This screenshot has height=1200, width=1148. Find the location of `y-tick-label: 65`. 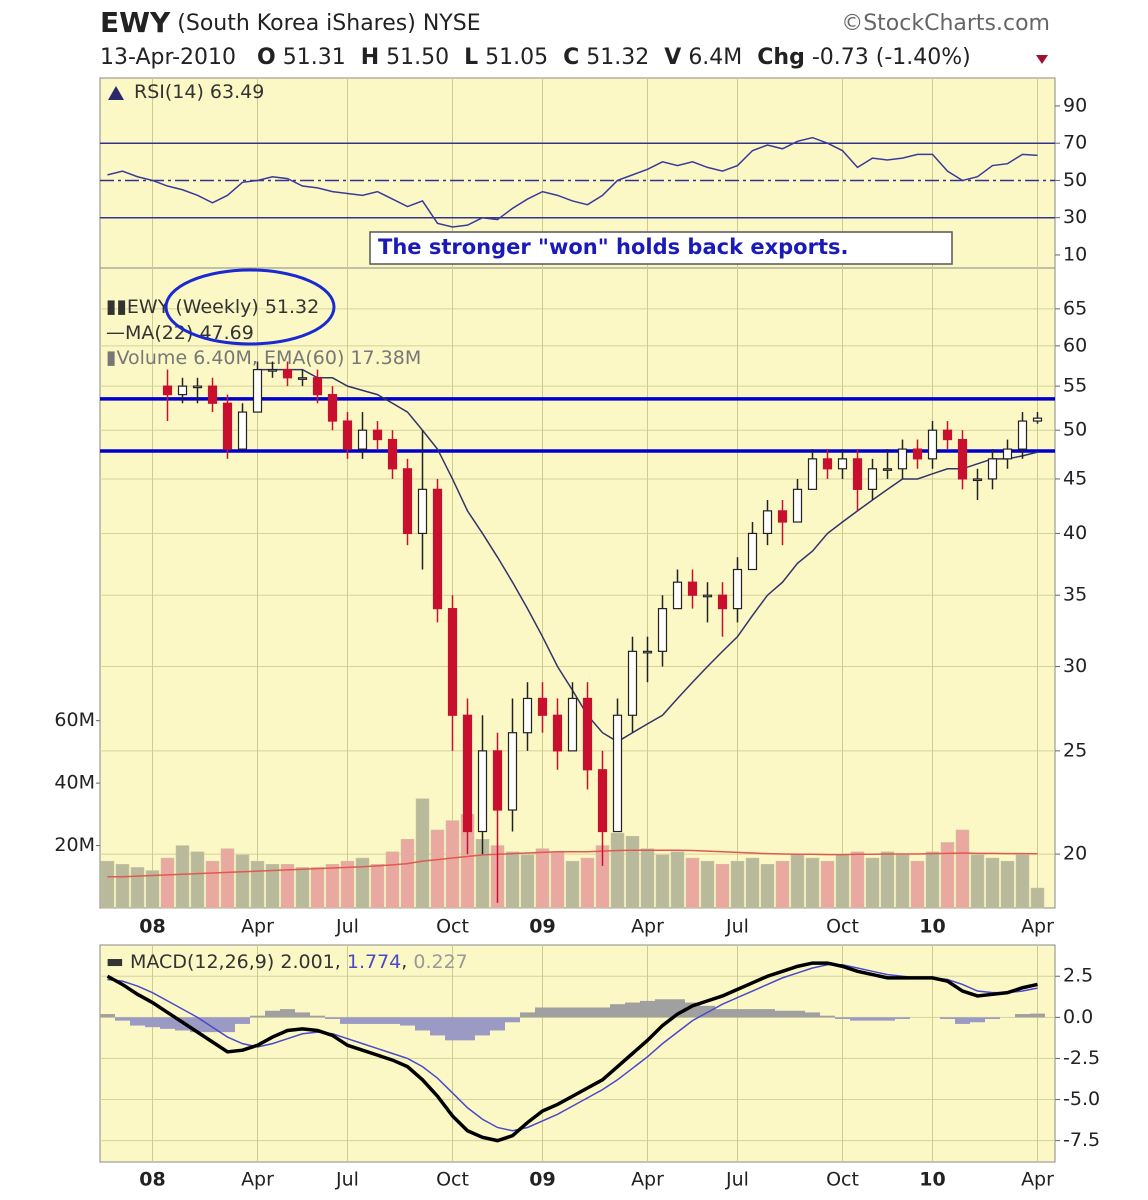

y-tick-label: 65 is located at coordinates (1075, 308).